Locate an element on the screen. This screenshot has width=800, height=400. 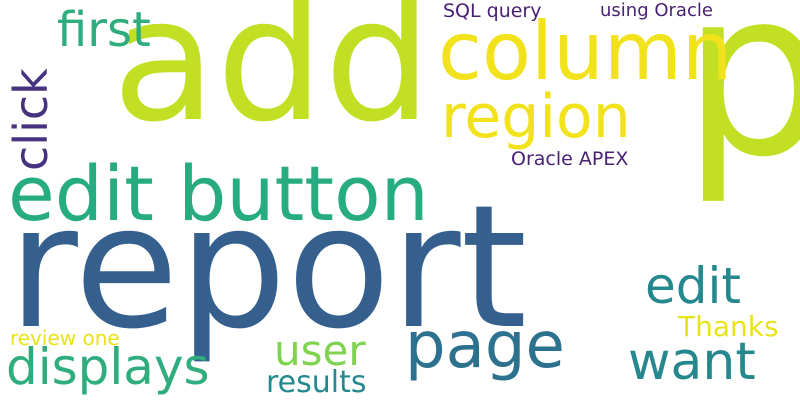
word-oracle-apex: Oracle APEX is located at coordinates (570, 159).